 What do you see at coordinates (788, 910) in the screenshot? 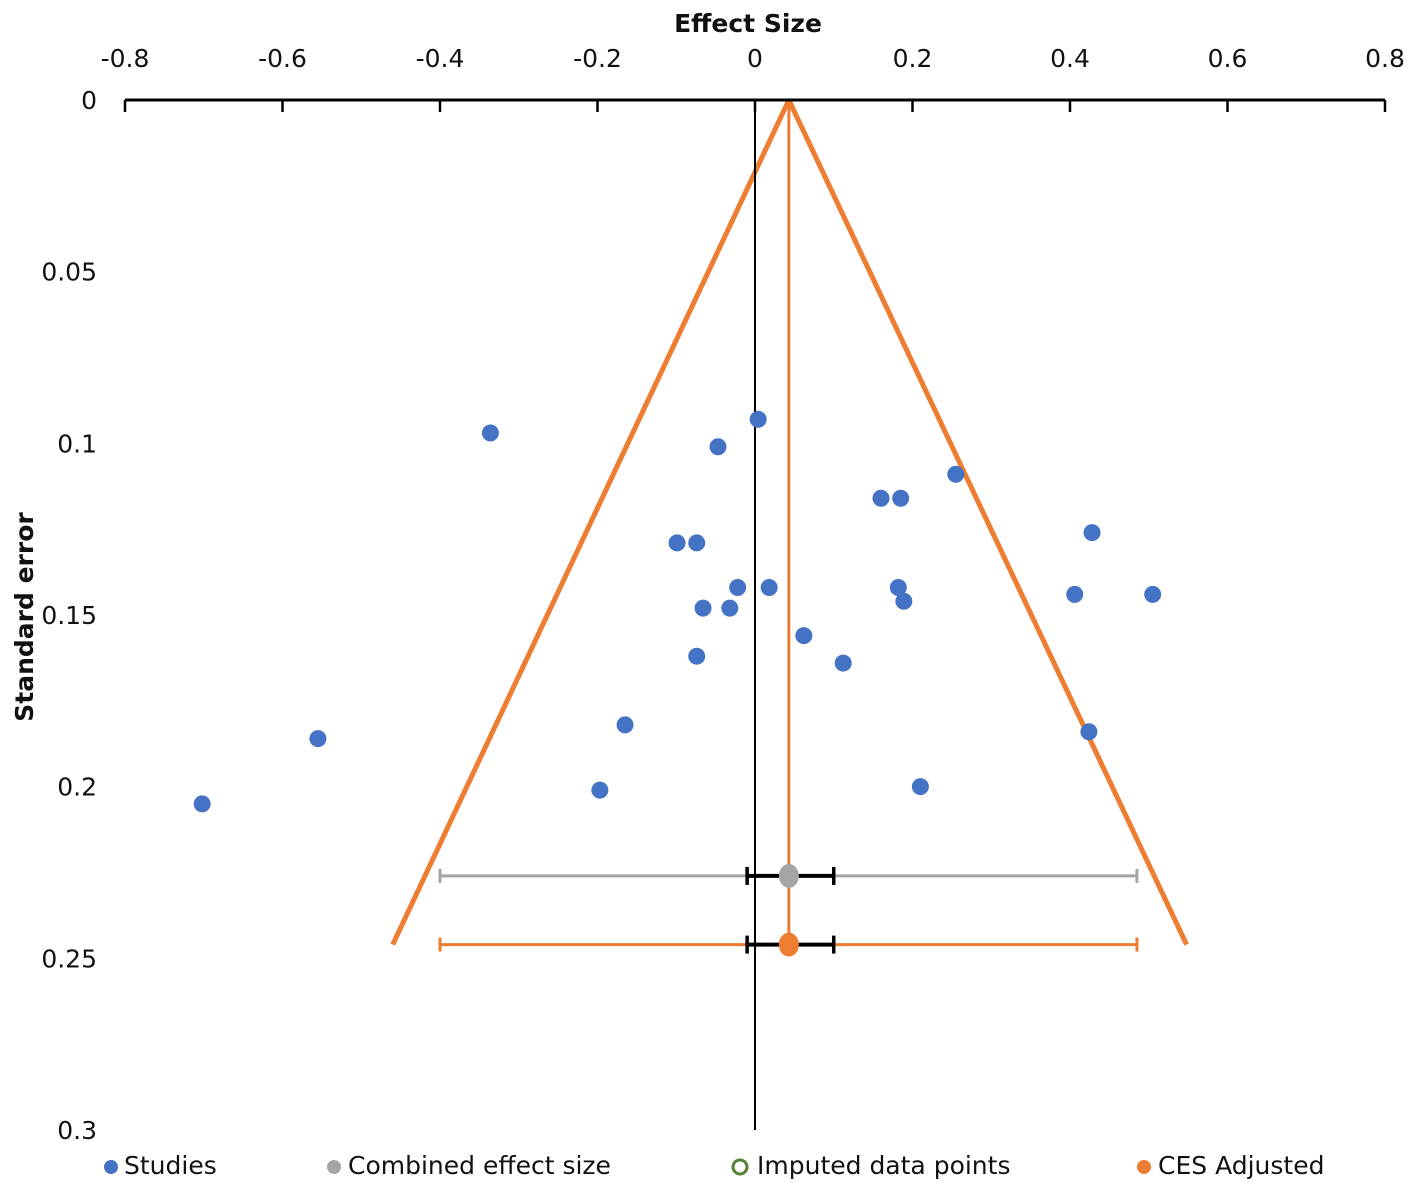
I see `error-bars` at bounding box center [788, 910].